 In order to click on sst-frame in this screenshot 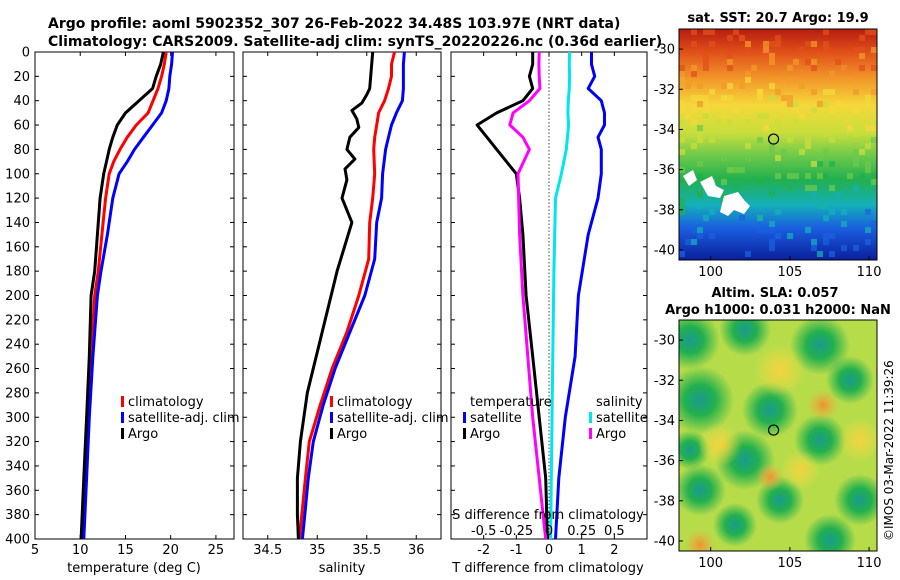, I will do `click(778, 144)`.